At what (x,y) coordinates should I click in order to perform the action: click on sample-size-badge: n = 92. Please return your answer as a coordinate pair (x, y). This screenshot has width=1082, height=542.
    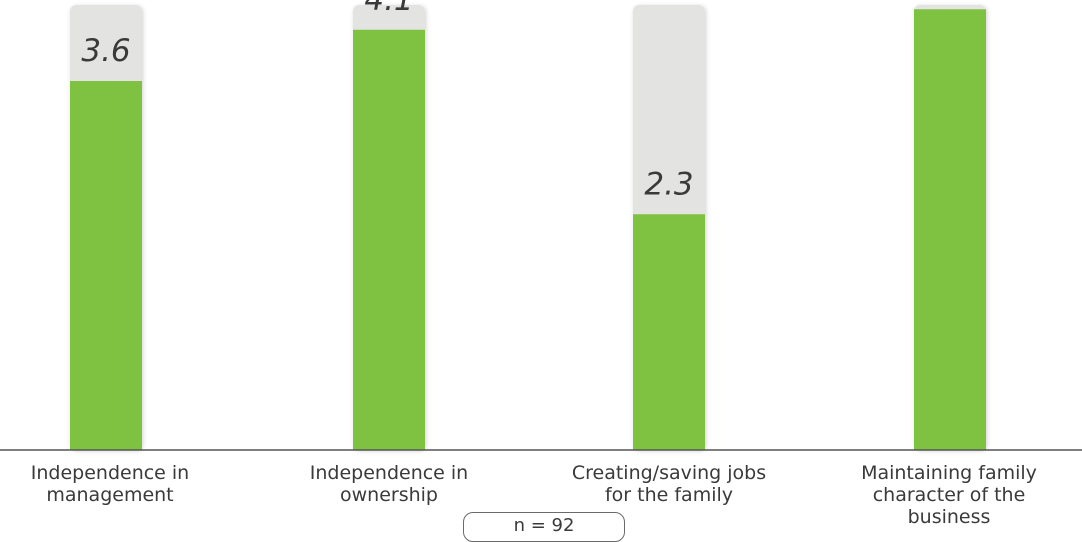
    Looking at the image, I should click on (544, 527).